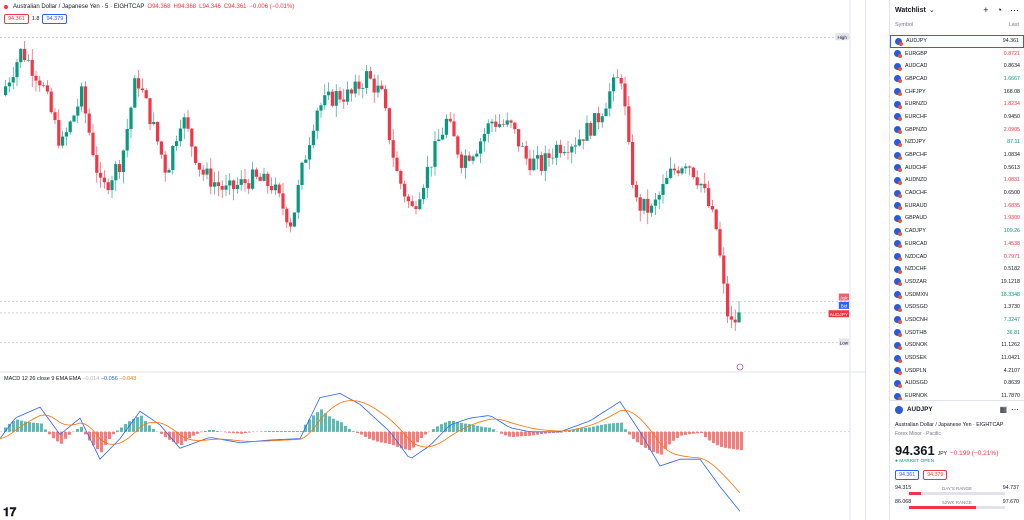 The height and width of the screenshot is (520, 1024). Describe the element at coordinates (910, 10) in the screenshot. I see `watchlist-title: Watchlist` at that location.